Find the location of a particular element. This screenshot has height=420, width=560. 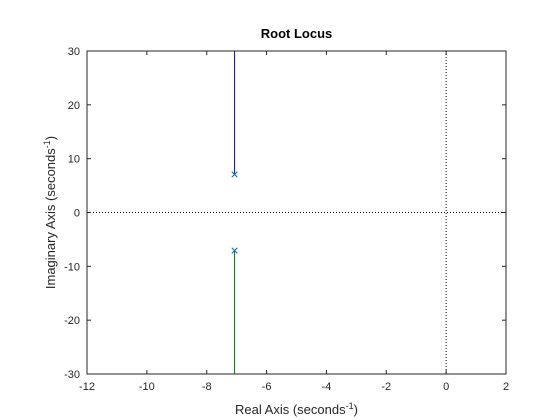

x-axis-label-sup: -1 is located at coordinates (350, 406).